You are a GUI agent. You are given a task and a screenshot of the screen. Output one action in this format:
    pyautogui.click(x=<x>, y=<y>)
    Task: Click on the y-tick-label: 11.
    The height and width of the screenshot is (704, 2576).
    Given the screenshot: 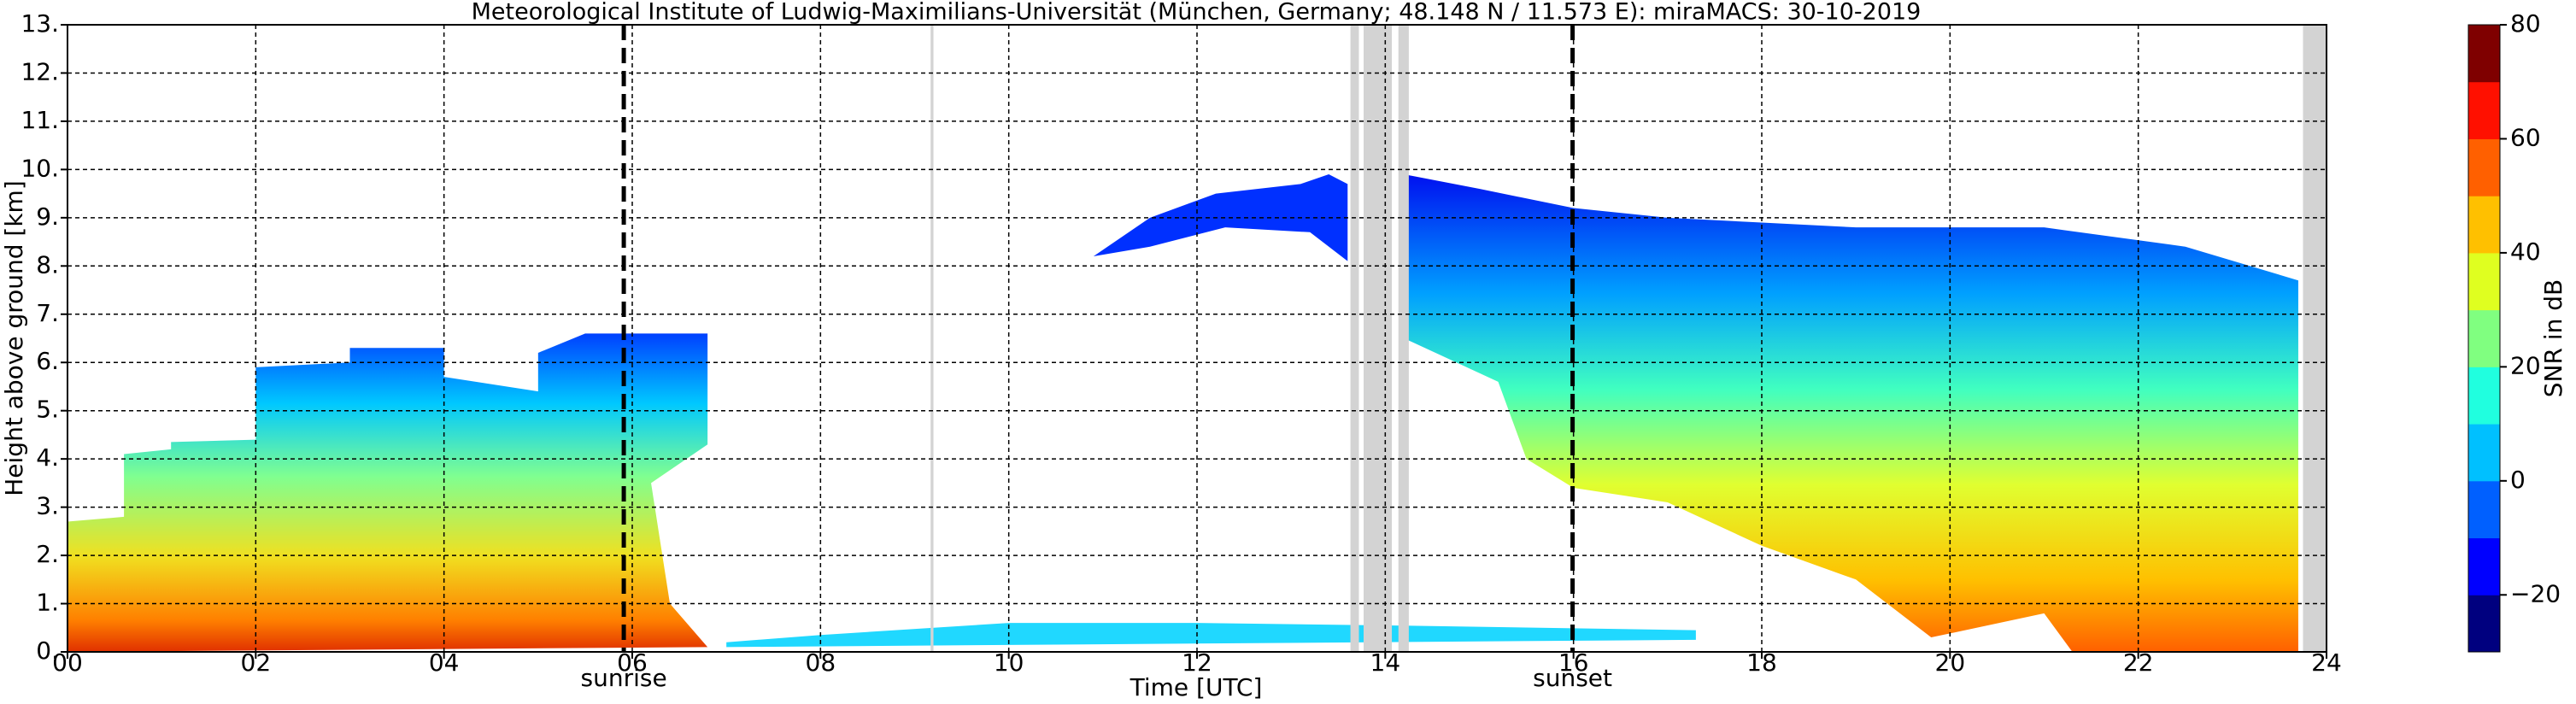 What is the action you would take?
    pyautogui.click(x=40, y=120)
    